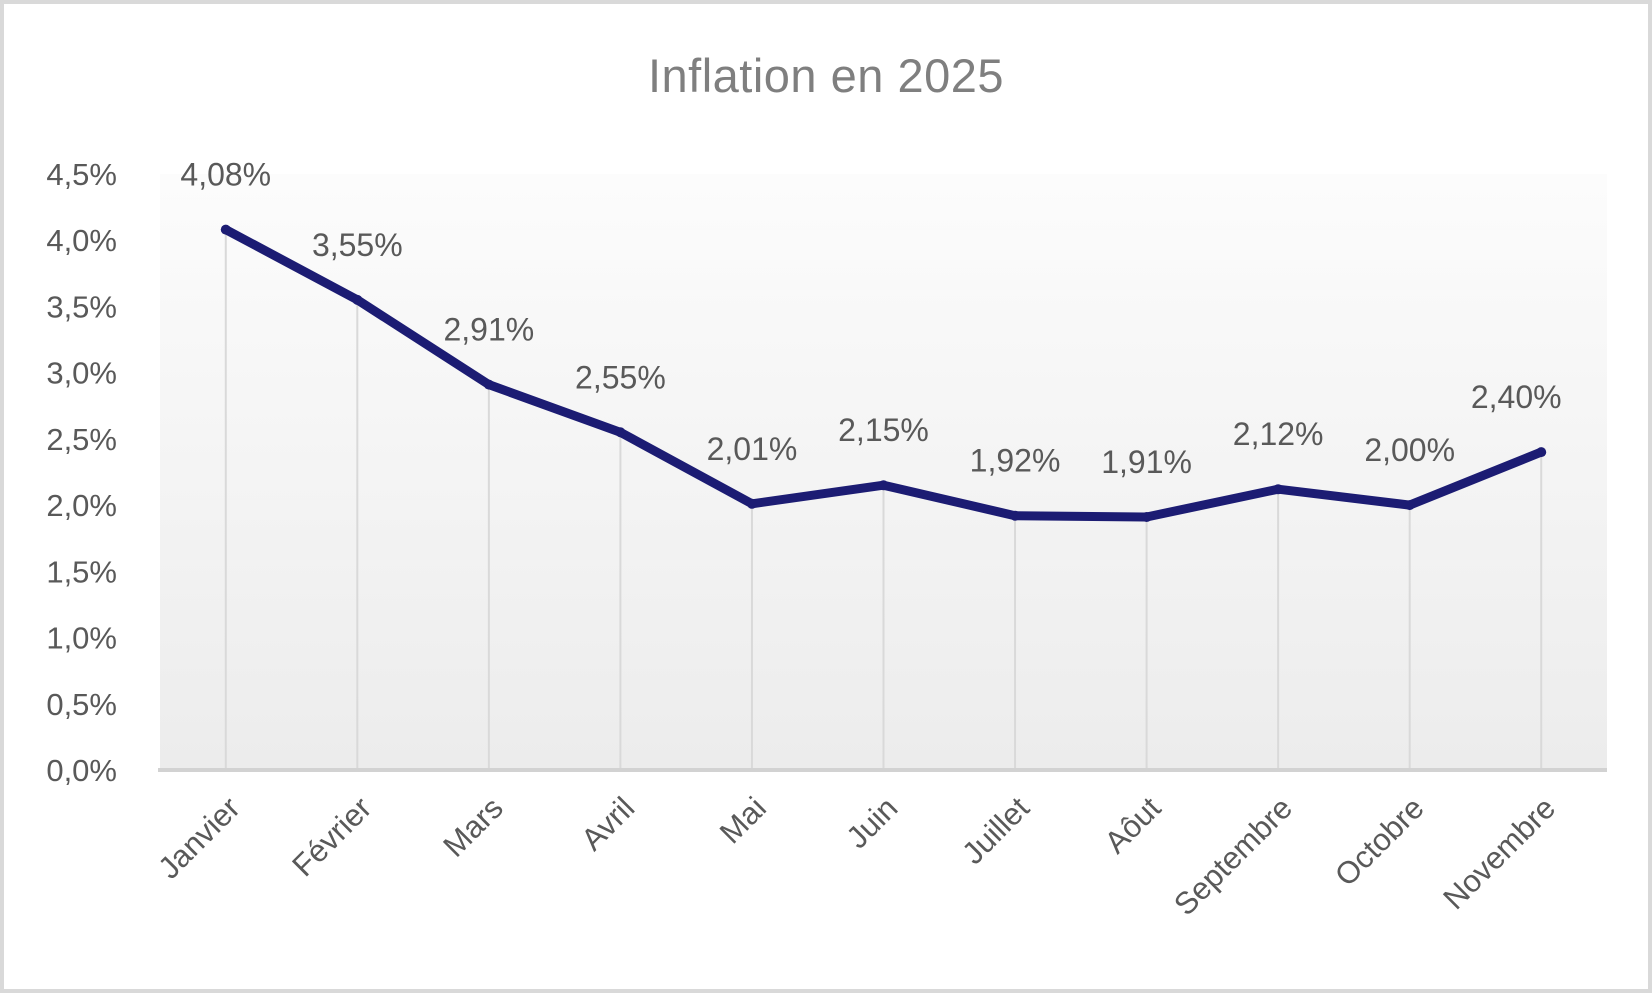  Describe the element at coordinates (620, 377) in the screenshot. I see `data-point-label: 2,55%` at that location.